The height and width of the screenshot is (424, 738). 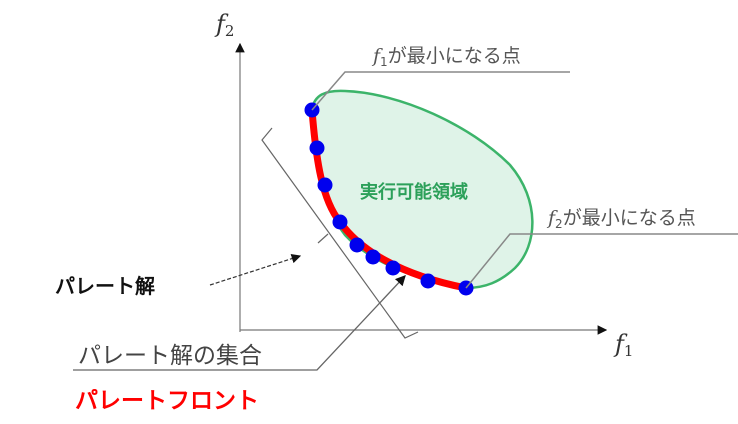 I want to click on pareto-bracket, so click(x=340, y=233).